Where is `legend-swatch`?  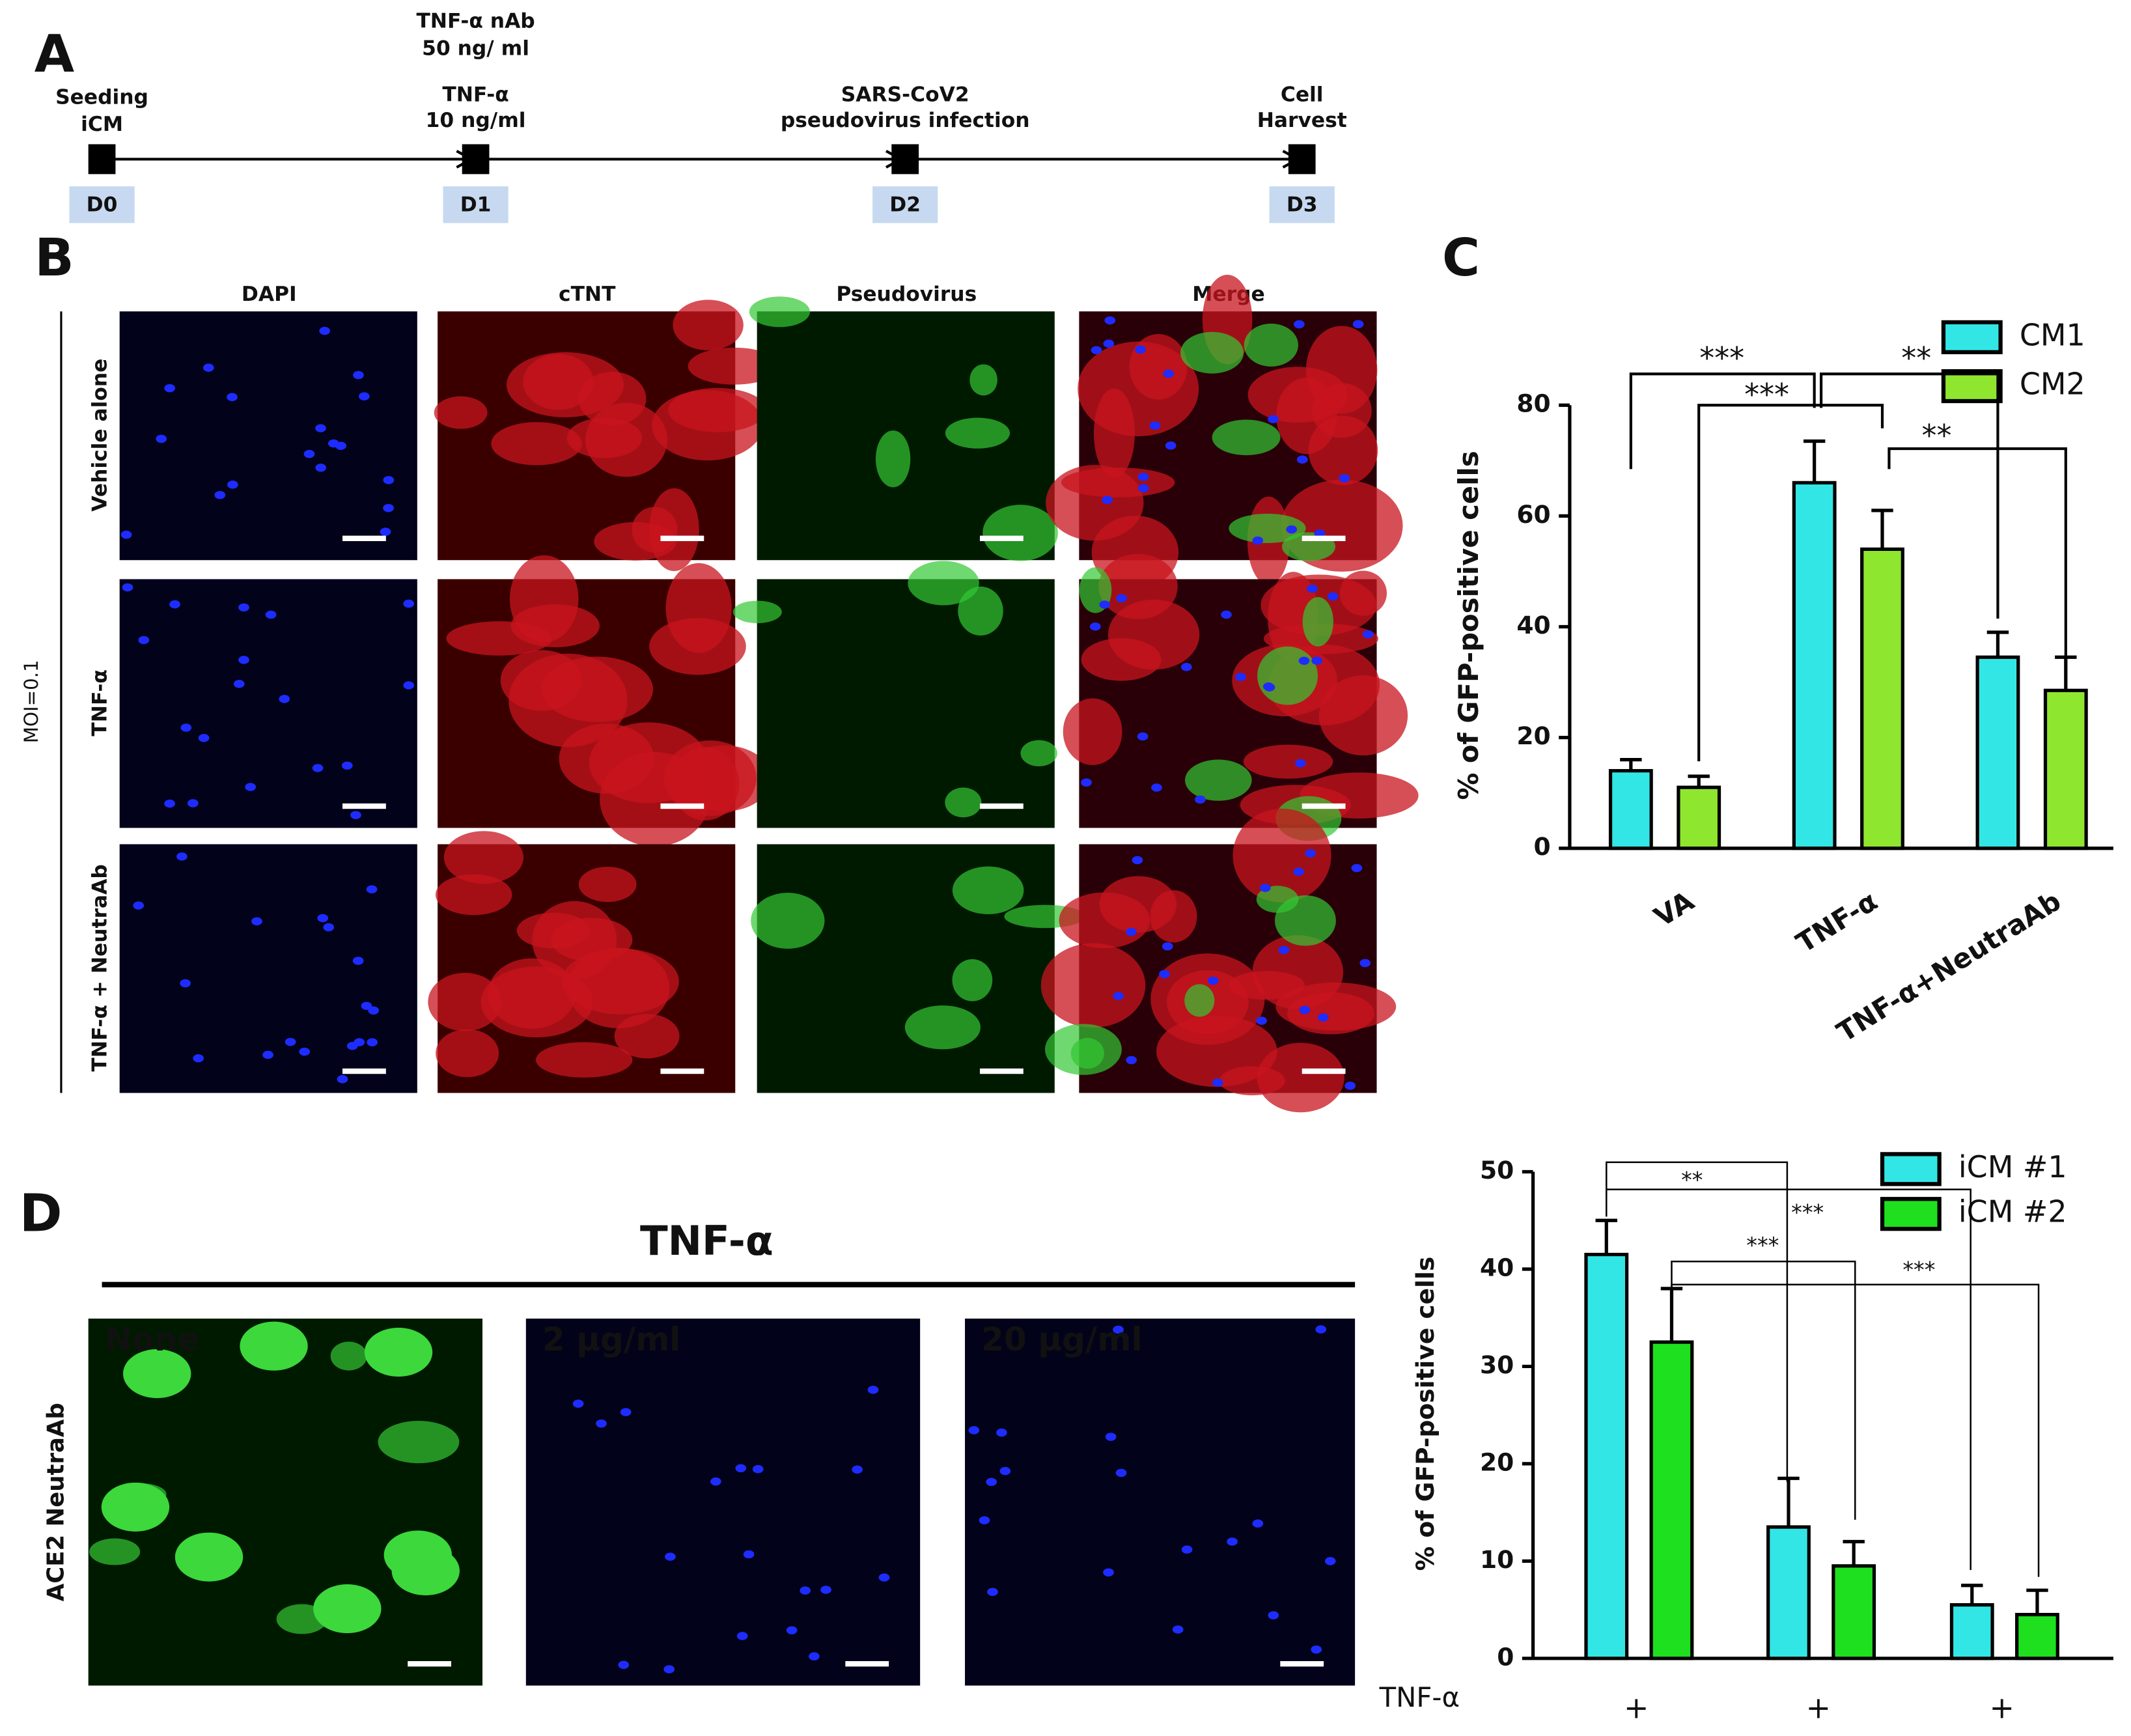
legend-swatch is located at coordinates (1972, 387).